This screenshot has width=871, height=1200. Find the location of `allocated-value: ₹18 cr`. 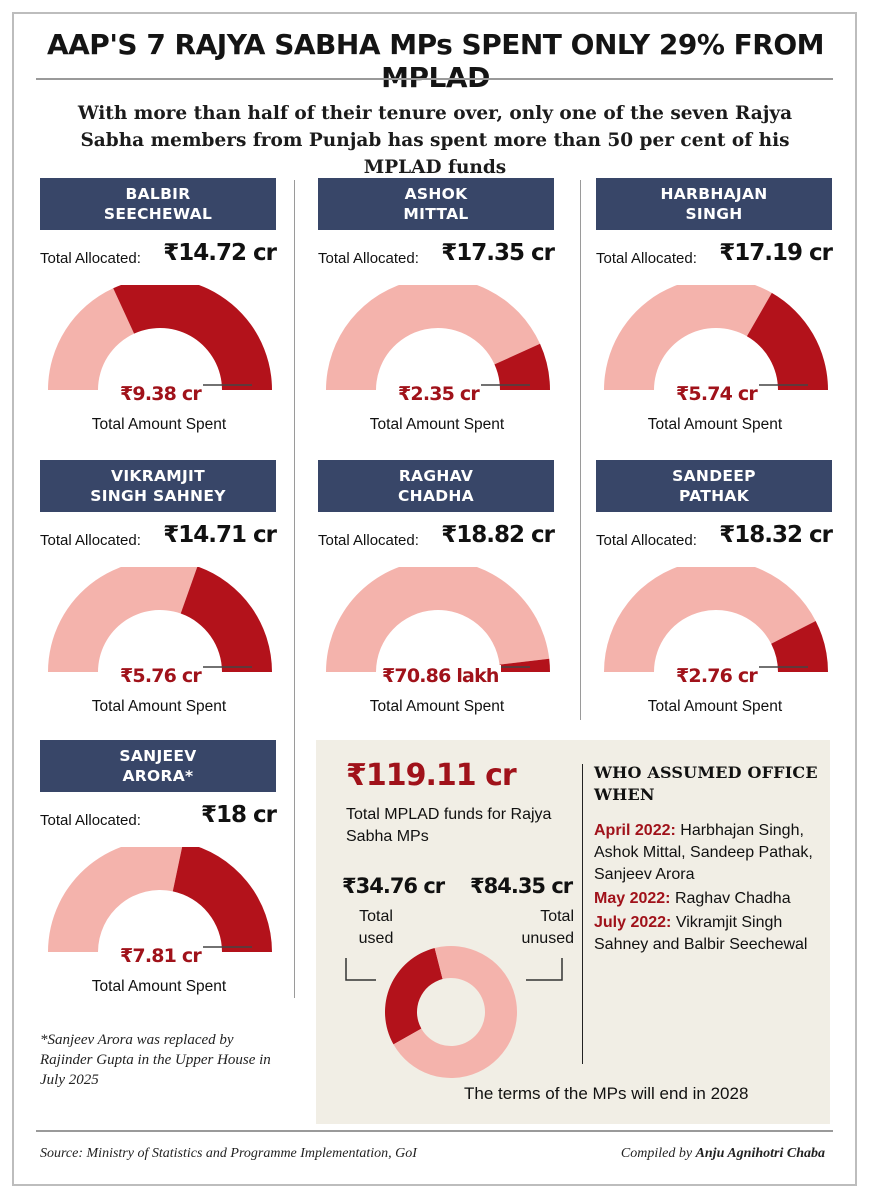

allocated-value: ₹18 cr is located at coordinates (239, 815).